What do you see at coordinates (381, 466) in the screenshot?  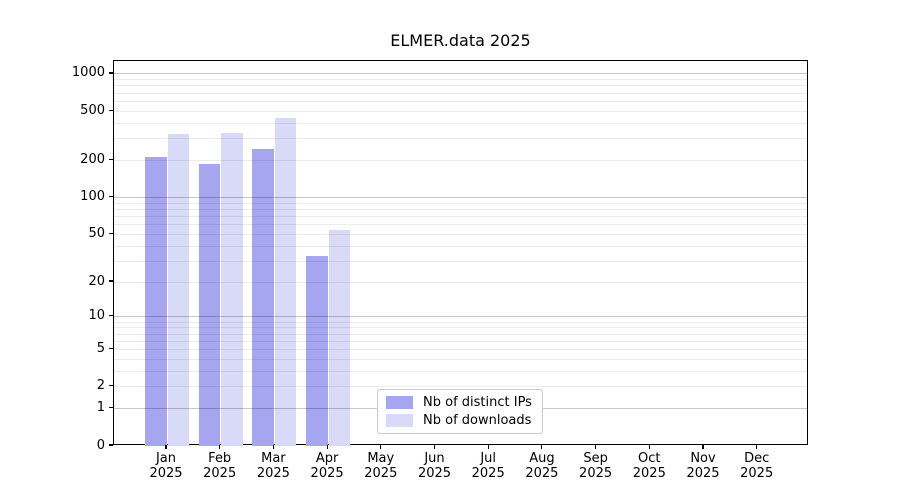 I see `x-tick-label: May 2025` at bounding box center [381, 466].